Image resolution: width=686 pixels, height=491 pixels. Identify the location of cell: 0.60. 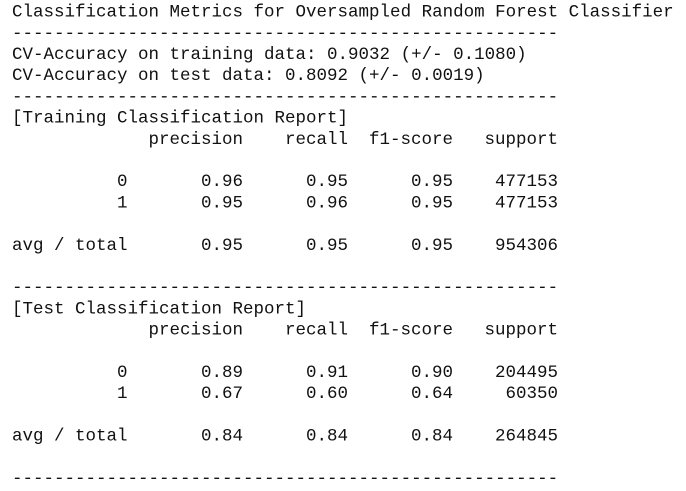
(327, 394).